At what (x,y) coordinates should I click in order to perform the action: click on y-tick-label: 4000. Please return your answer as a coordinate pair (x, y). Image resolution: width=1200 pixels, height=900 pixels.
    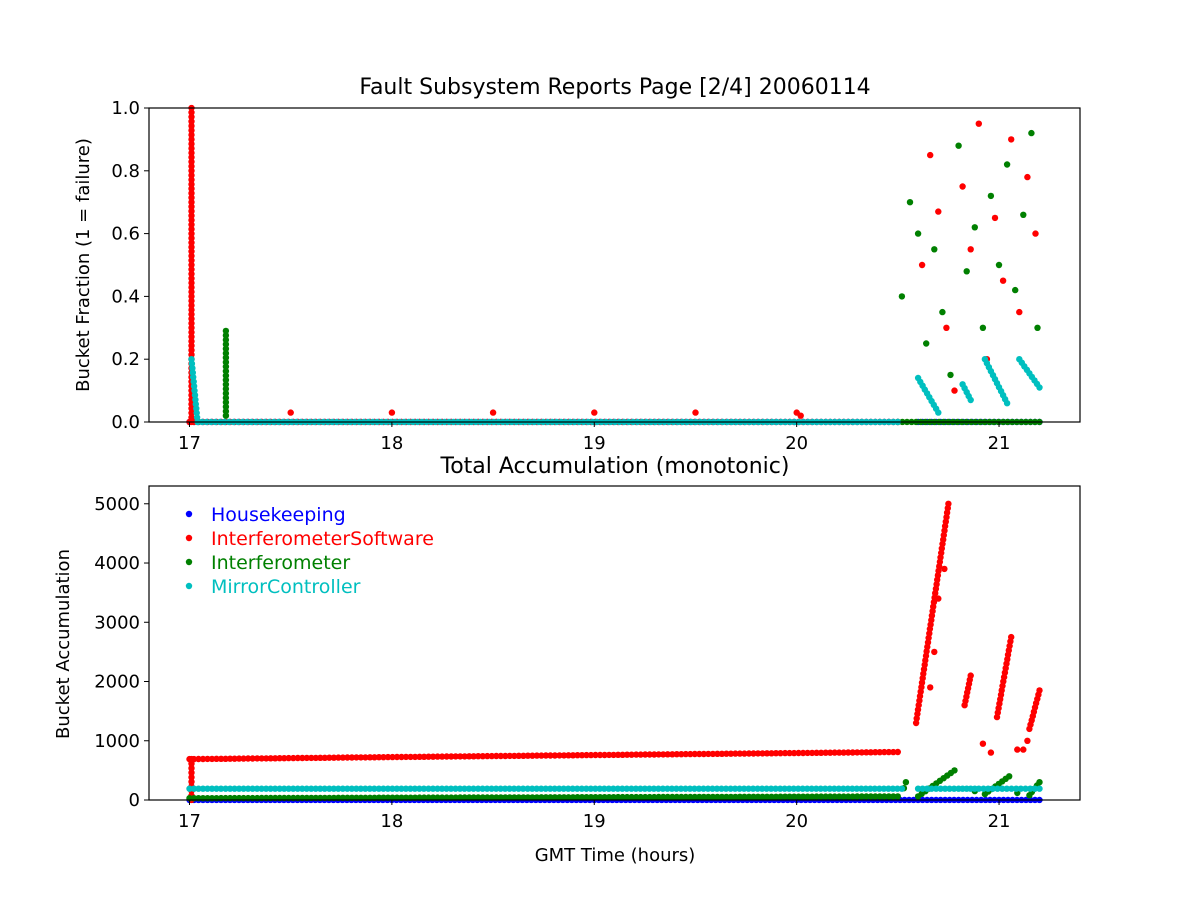
    Looking at the image, I should click on (117, 563).